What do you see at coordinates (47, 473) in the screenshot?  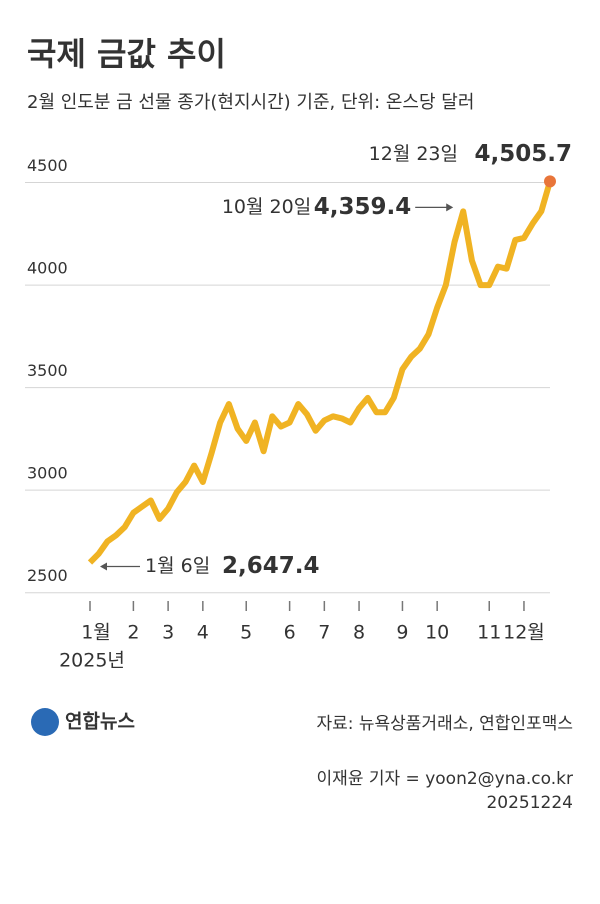 I see `y-tick-label: 3000` at bounding box center [47, 473].